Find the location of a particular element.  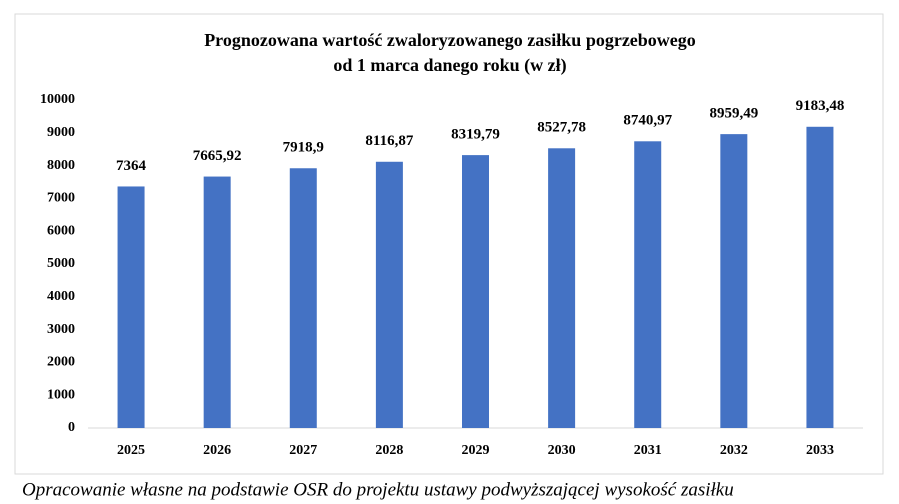

value-label: 9183,48 is located at coordinates (820, 106).